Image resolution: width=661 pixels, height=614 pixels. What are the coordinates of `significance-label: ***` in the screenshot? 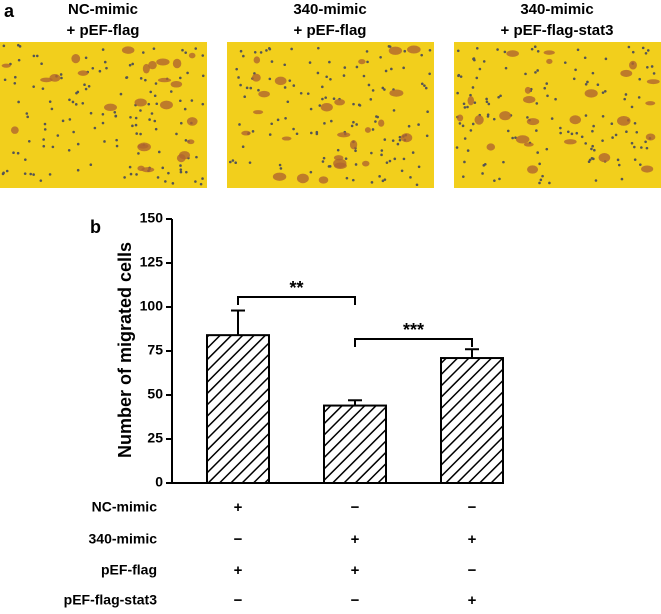 It's located at (413, 330).